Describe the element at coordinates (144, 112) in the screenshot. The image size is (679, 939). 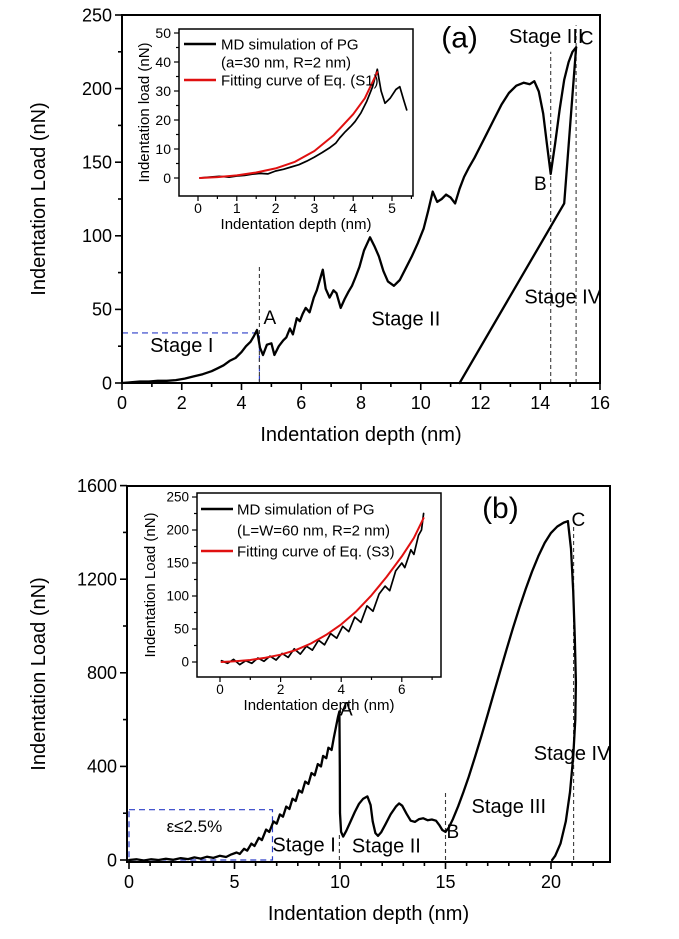
I see `y-axis-title: Indentation load (nN)` at that location.